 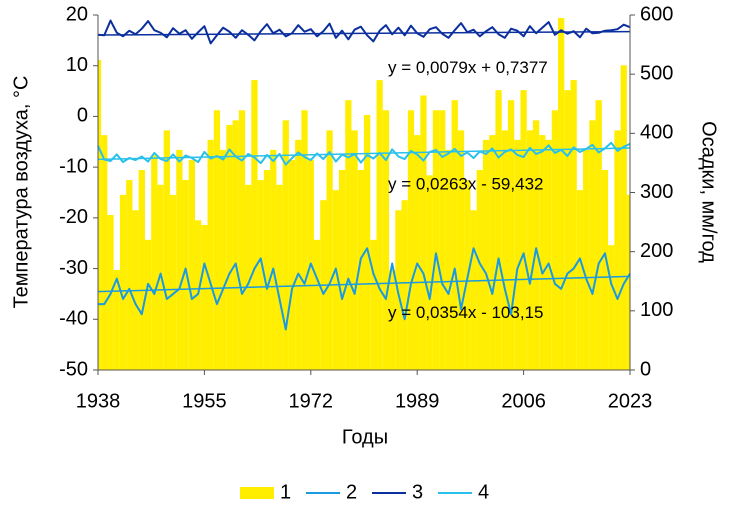 What do you see at coordinates (656, 14) in the screenshot?
I see `y2-tick-label: 600` at bounding box center [656, 14].